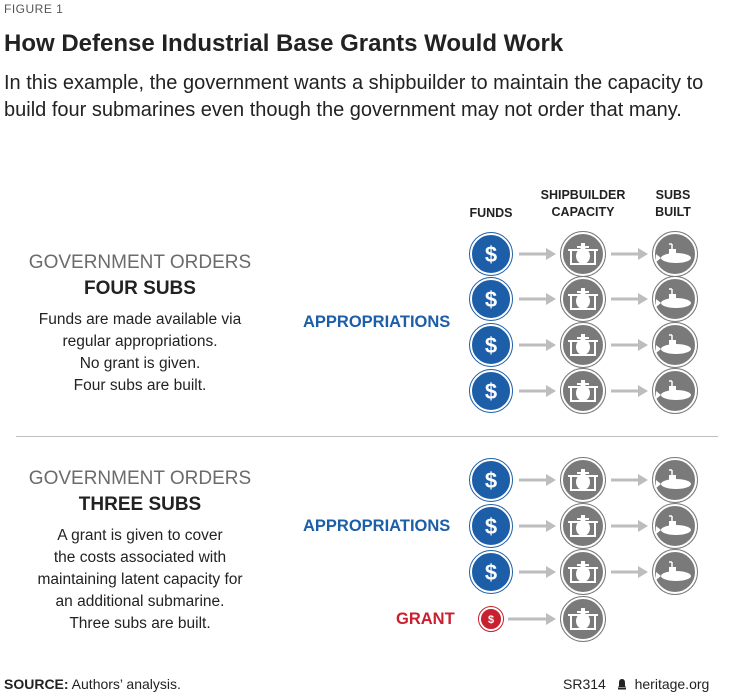  I want to click on section2-title-light: GOVERNMENT ORDERS, so click(140, 478).